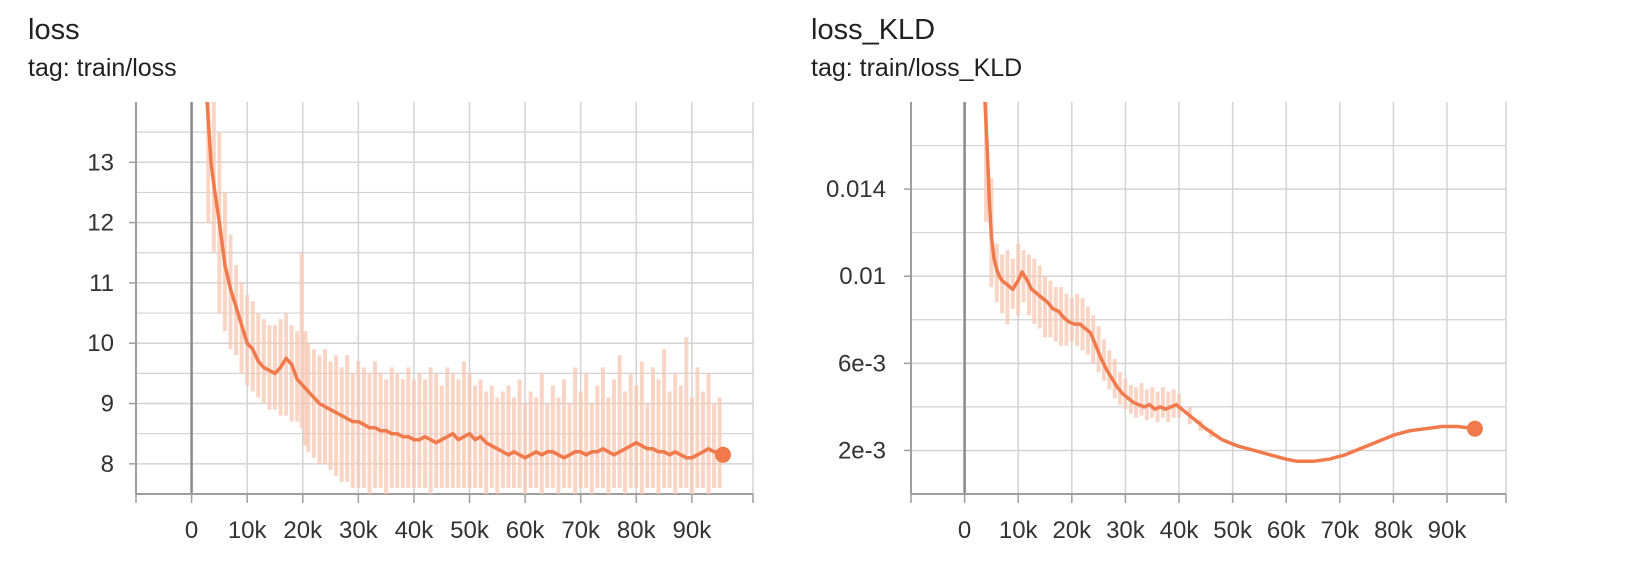 The width and height of the screenshot is (1632, 576). What do you see at coordinates (100, 162) in the screenshot?
I see `y-tick-label: 13` at bounding box center [100, 162].